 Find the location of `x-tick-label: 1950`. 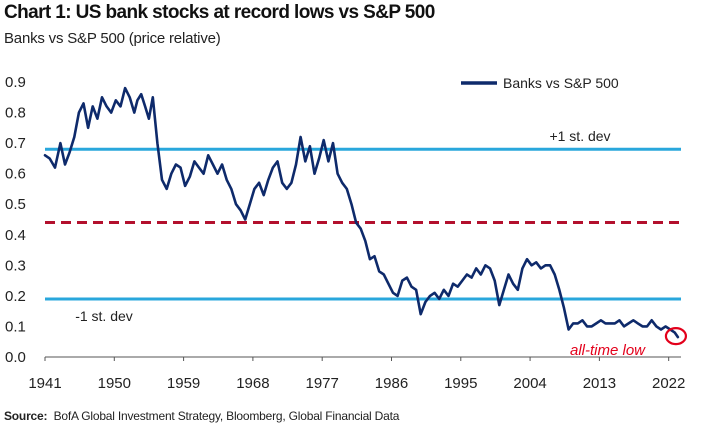

x-tick-label: 1950 is located at coordinates (114, 383).